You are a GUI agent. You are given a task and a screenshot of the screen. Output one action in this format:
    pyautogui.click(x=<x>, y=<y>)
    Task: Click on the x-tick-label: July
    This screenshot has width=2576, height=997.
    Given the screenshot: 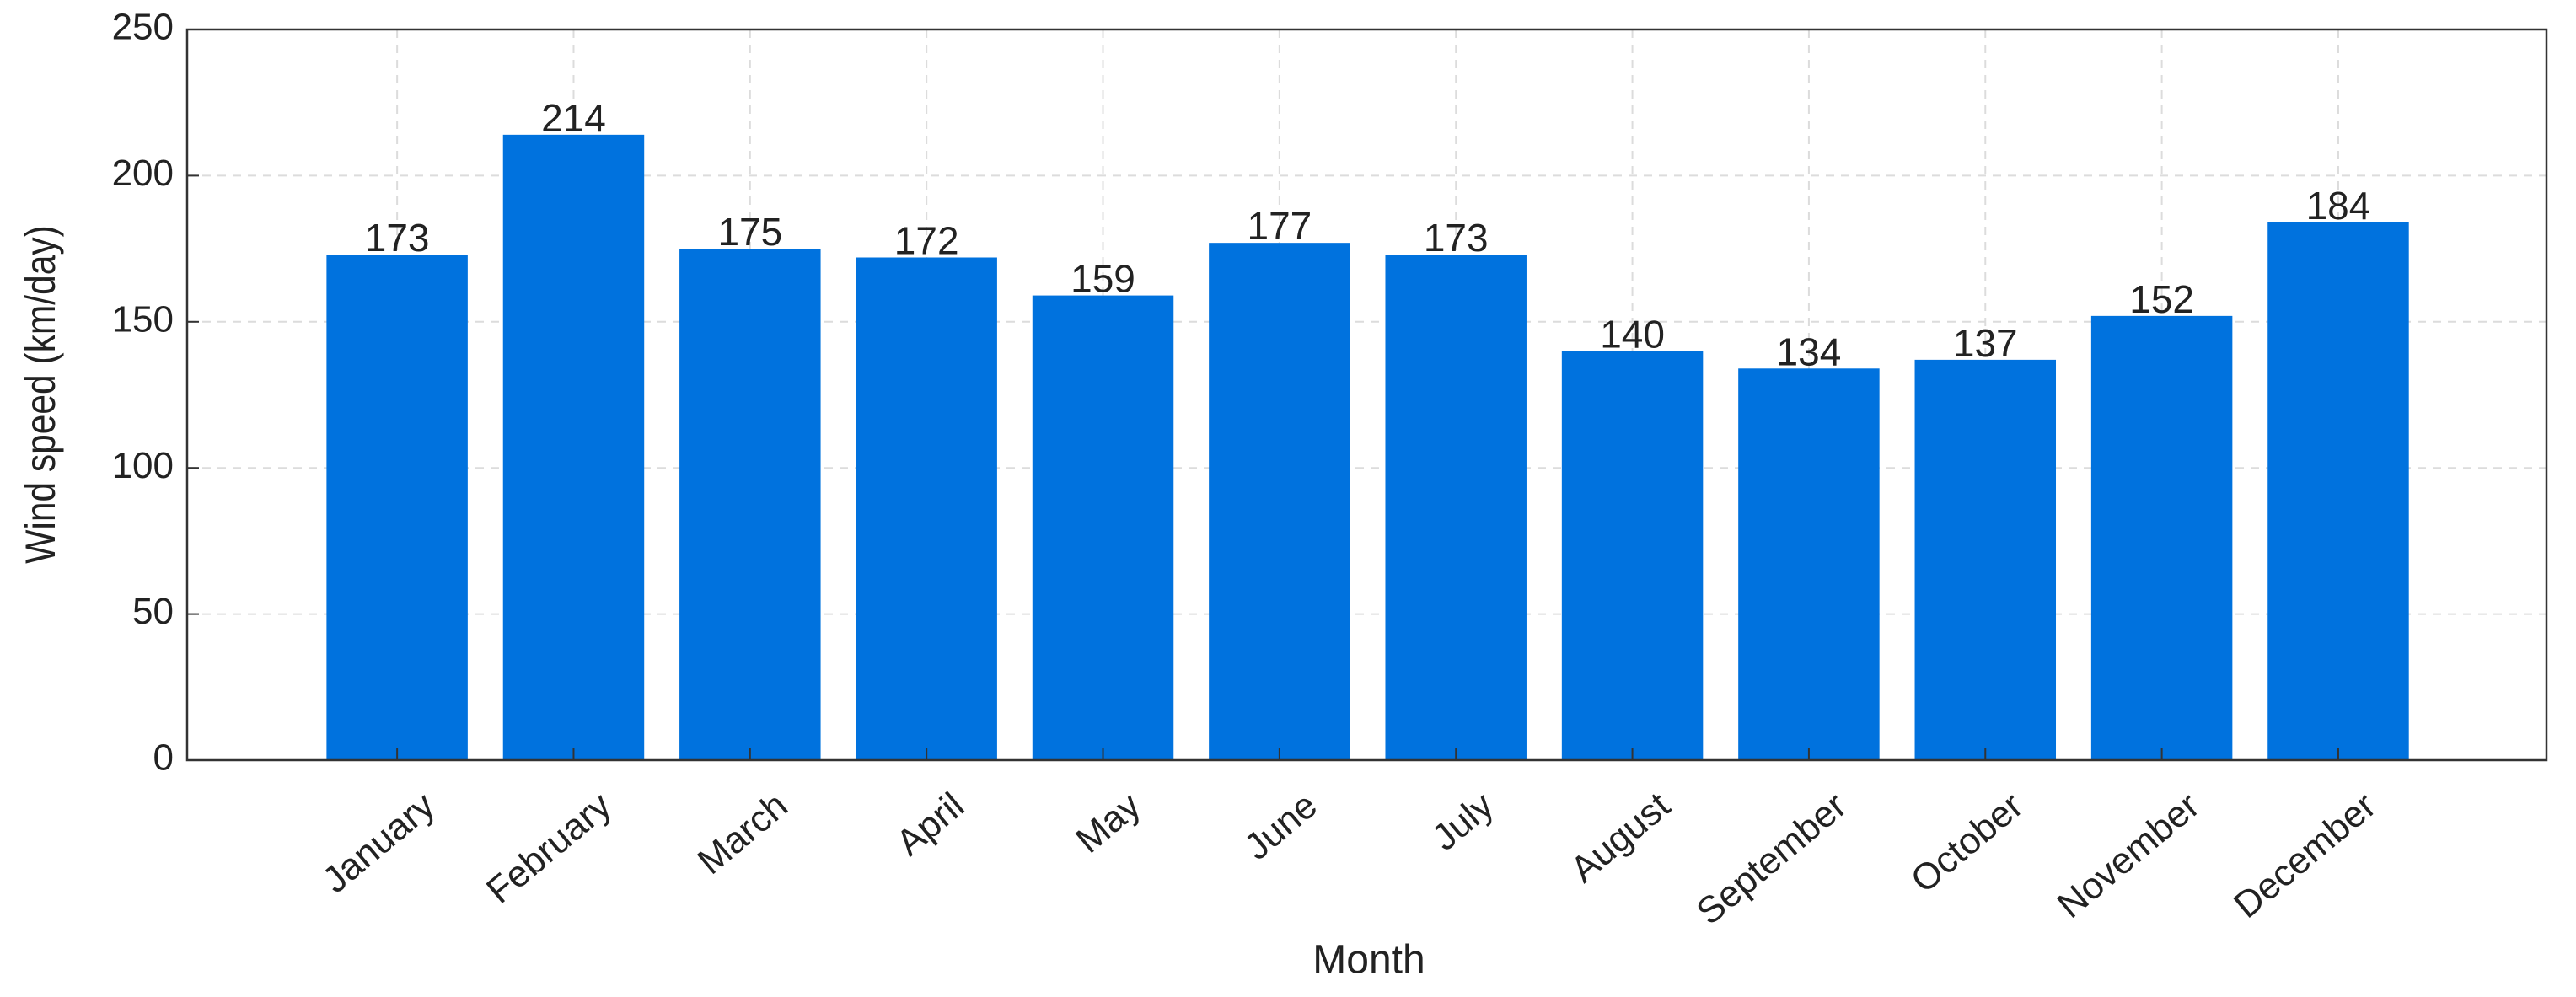 What is the action you would take?
    pyautogui.click(x=1463, y=822)
    